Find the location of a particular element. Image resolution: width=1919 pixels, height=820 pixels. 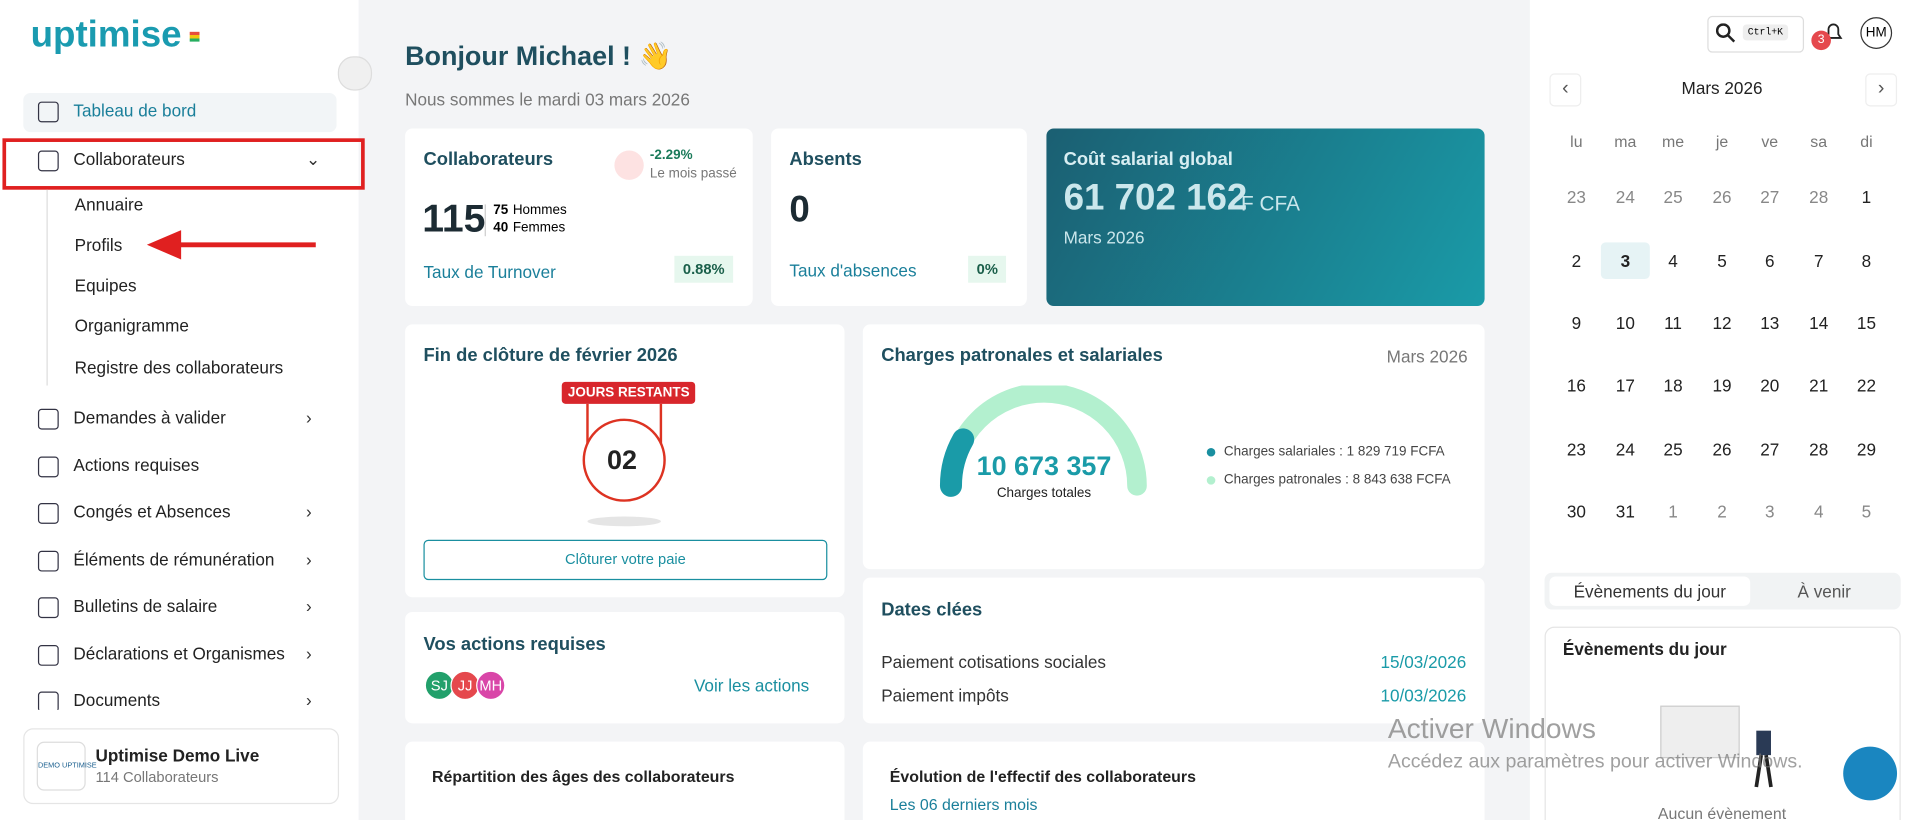

subnav-item: Profils is located at coordinates (98, 244).